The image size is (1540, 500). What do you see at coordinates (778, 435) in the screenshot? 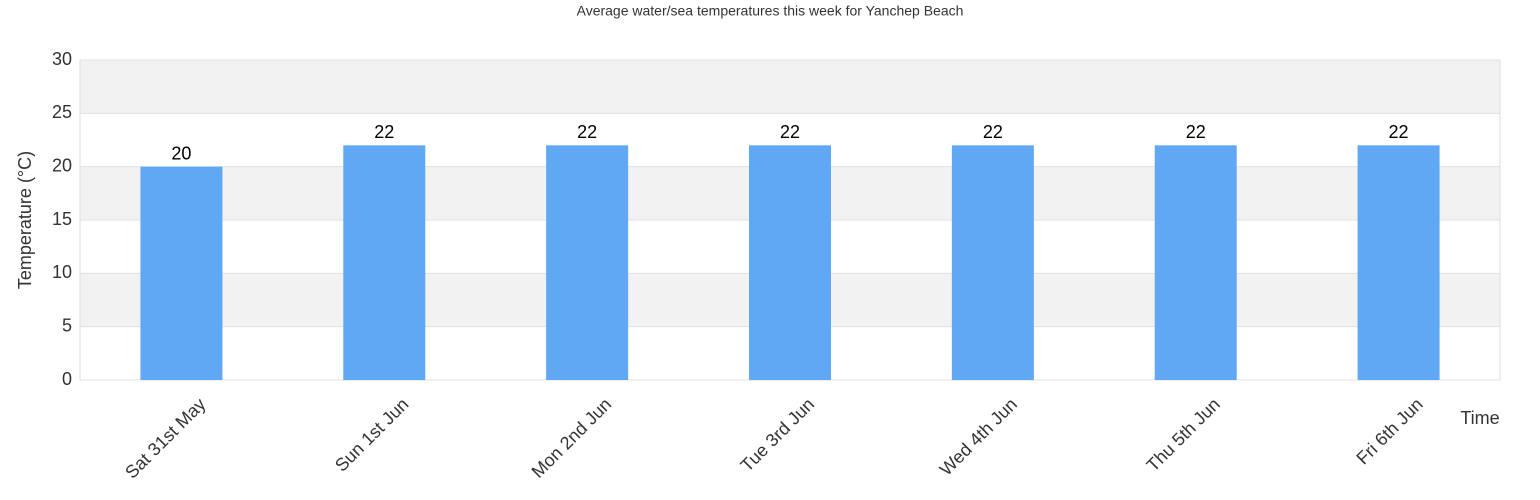
I see `x-tick-label: Tue 3rd Jun` at bounding box center [778, 435].